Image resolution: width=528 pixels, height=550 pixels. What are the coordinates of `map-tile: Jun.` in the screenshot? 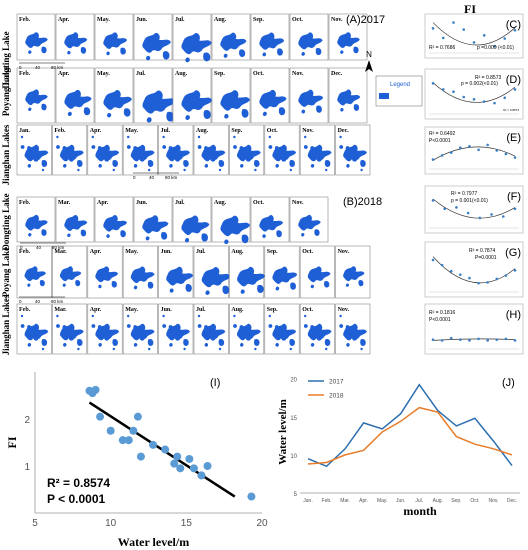 It's located at (153, 219).